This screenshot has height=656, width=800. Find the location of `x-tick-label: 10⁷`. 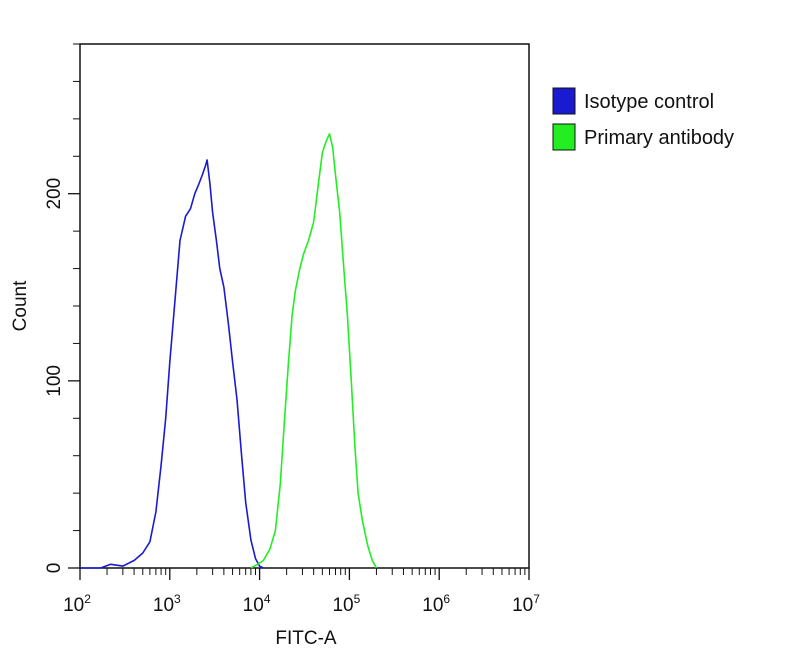

x-tick-label: 10⁷ is located at coordinates (526, 604).